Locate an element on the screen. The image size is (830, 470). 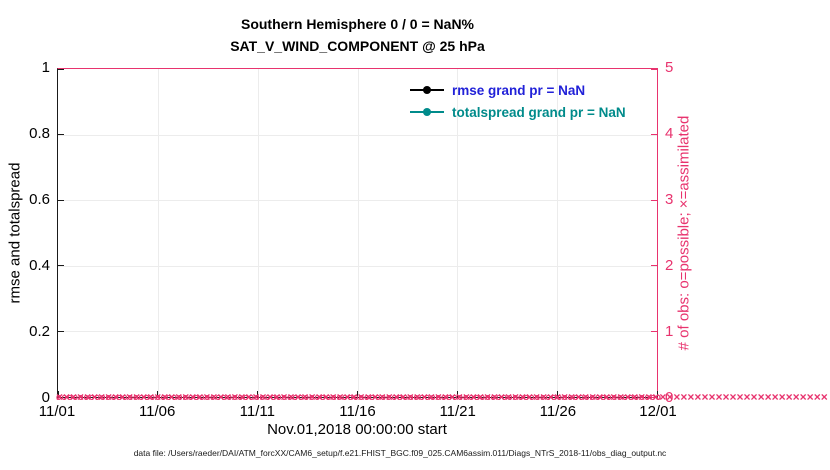
x-axis-label: Nov.01,2018 00:00:00 start is located at coordinates (357, 429).